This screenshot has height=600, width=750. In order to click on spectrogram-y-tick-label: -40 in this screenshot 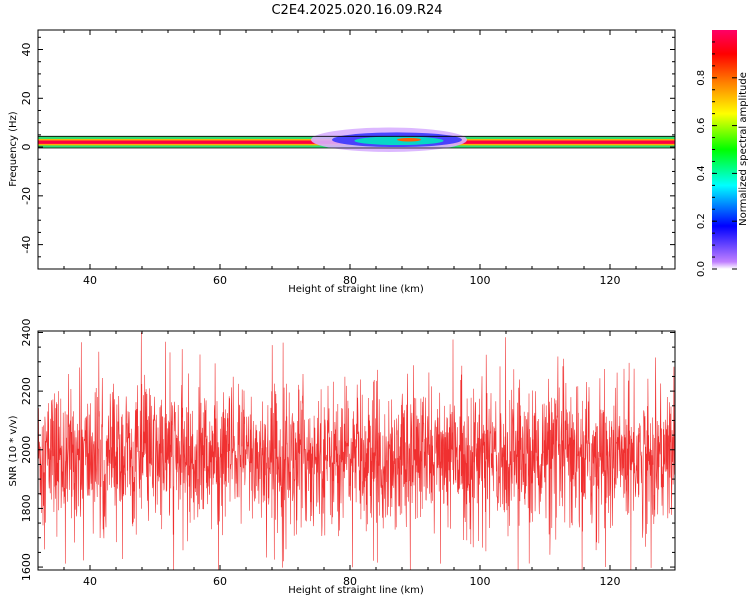, I will do `click(26, 245)`.